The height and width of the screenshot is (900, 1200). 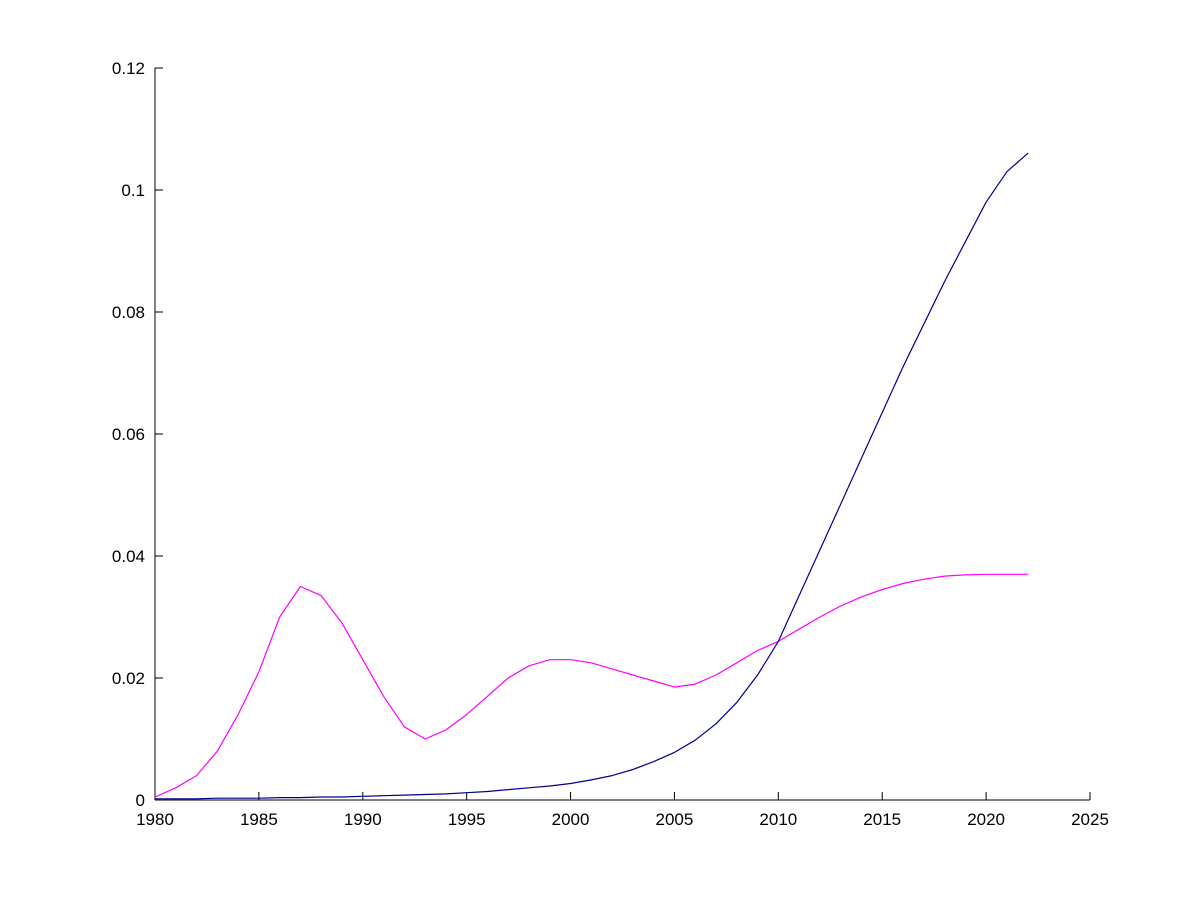 What do you see at coordinates (259, 819) in the screenshot?
I see `x-tick-label: 1985` at bounding box center [259, 819].